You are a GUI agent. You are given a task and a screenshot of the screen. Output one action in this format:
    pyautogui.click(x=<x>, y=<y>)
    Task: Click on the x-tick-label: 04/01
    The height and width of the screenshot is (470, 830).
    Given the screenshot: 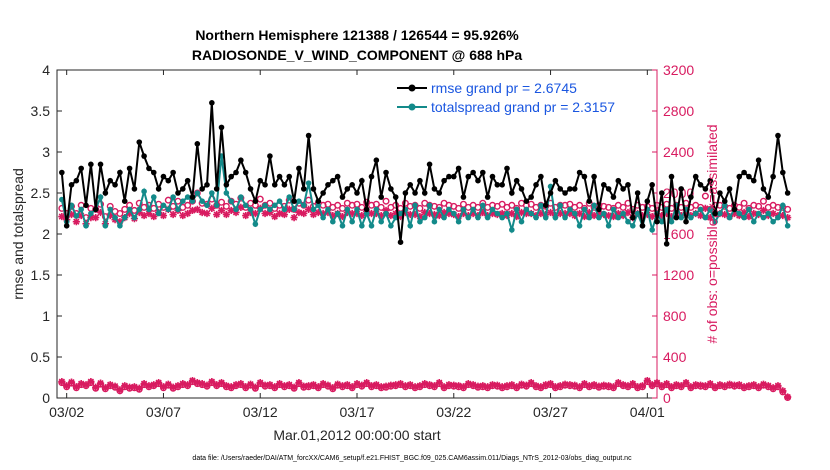 What is the action you would take?
    pyautogui.click(x=647, y=412)
    